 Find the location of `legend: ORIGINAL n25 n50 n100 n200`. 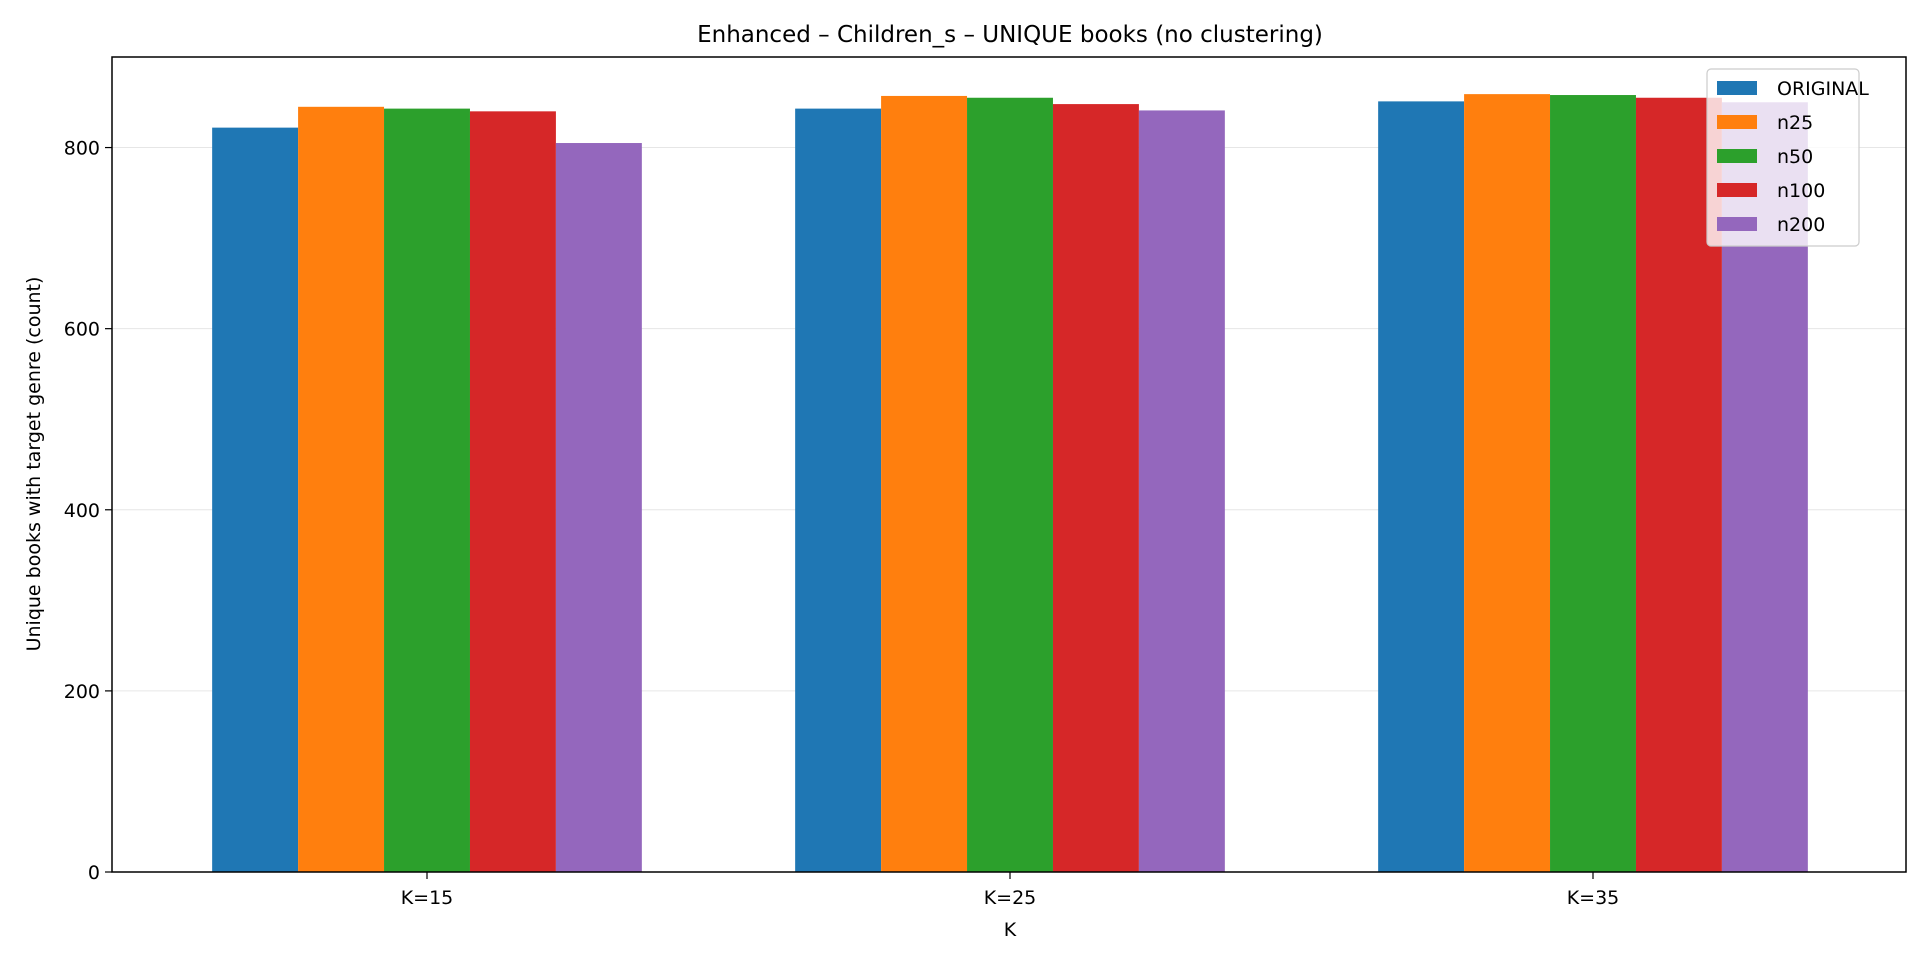

legend: ORIGINAL n25 n50 n100 n200 is located at coordinates (1787, 157).